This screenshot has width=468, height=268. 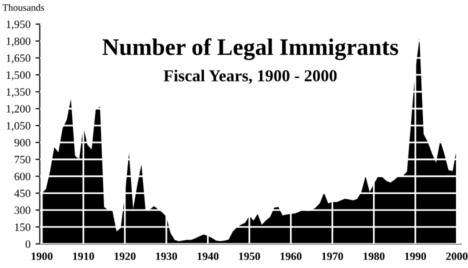 I want to click on y-tick-label: 450, so click(x=22, y=194).